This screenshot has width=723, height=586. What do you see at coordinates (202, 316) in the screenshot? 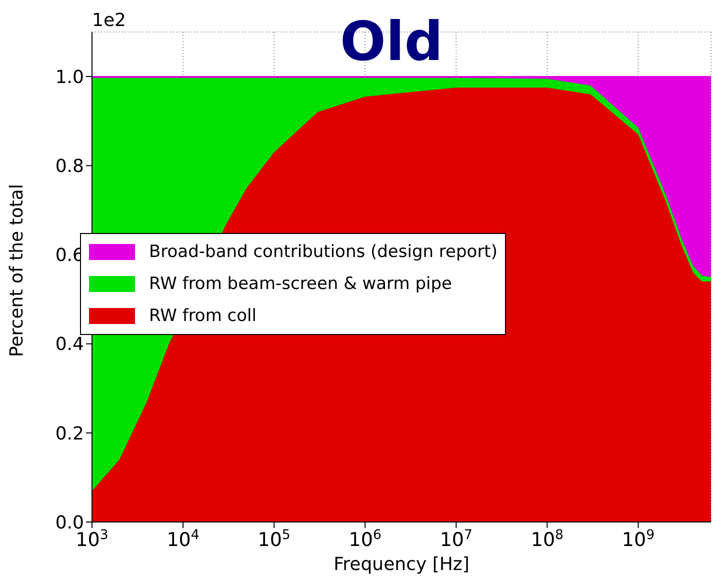
I see `legend-label: RW from coll` at bounding box center [202, 316].